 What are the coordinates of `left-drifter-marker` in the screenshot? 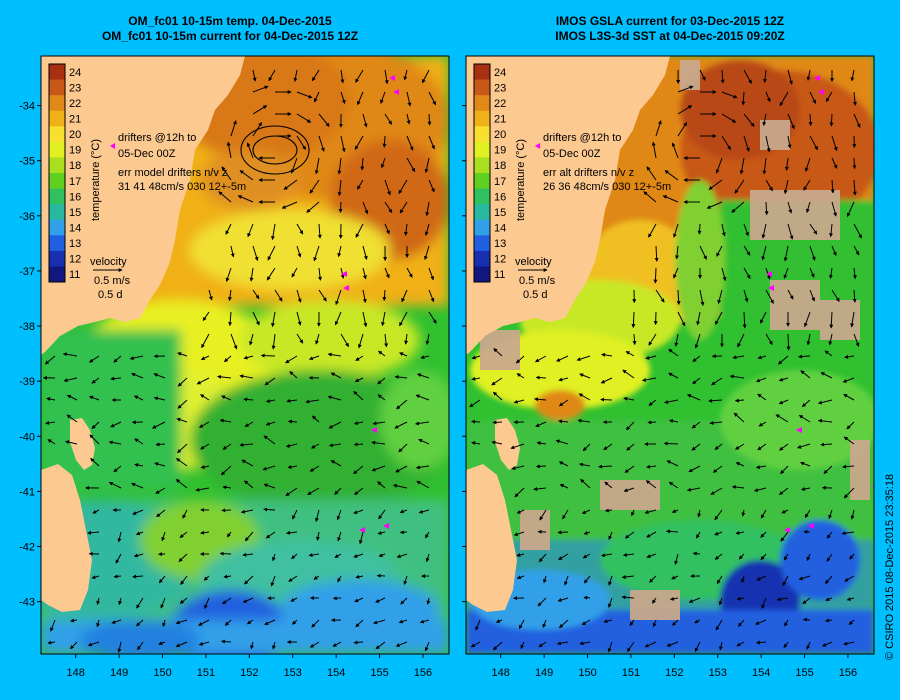 It's located at (396, 92).